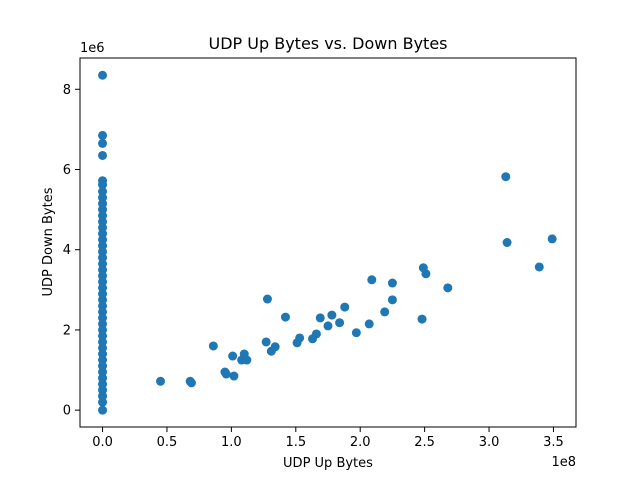  I want to click on y-scale-label: 1e6, so click(92, 48).